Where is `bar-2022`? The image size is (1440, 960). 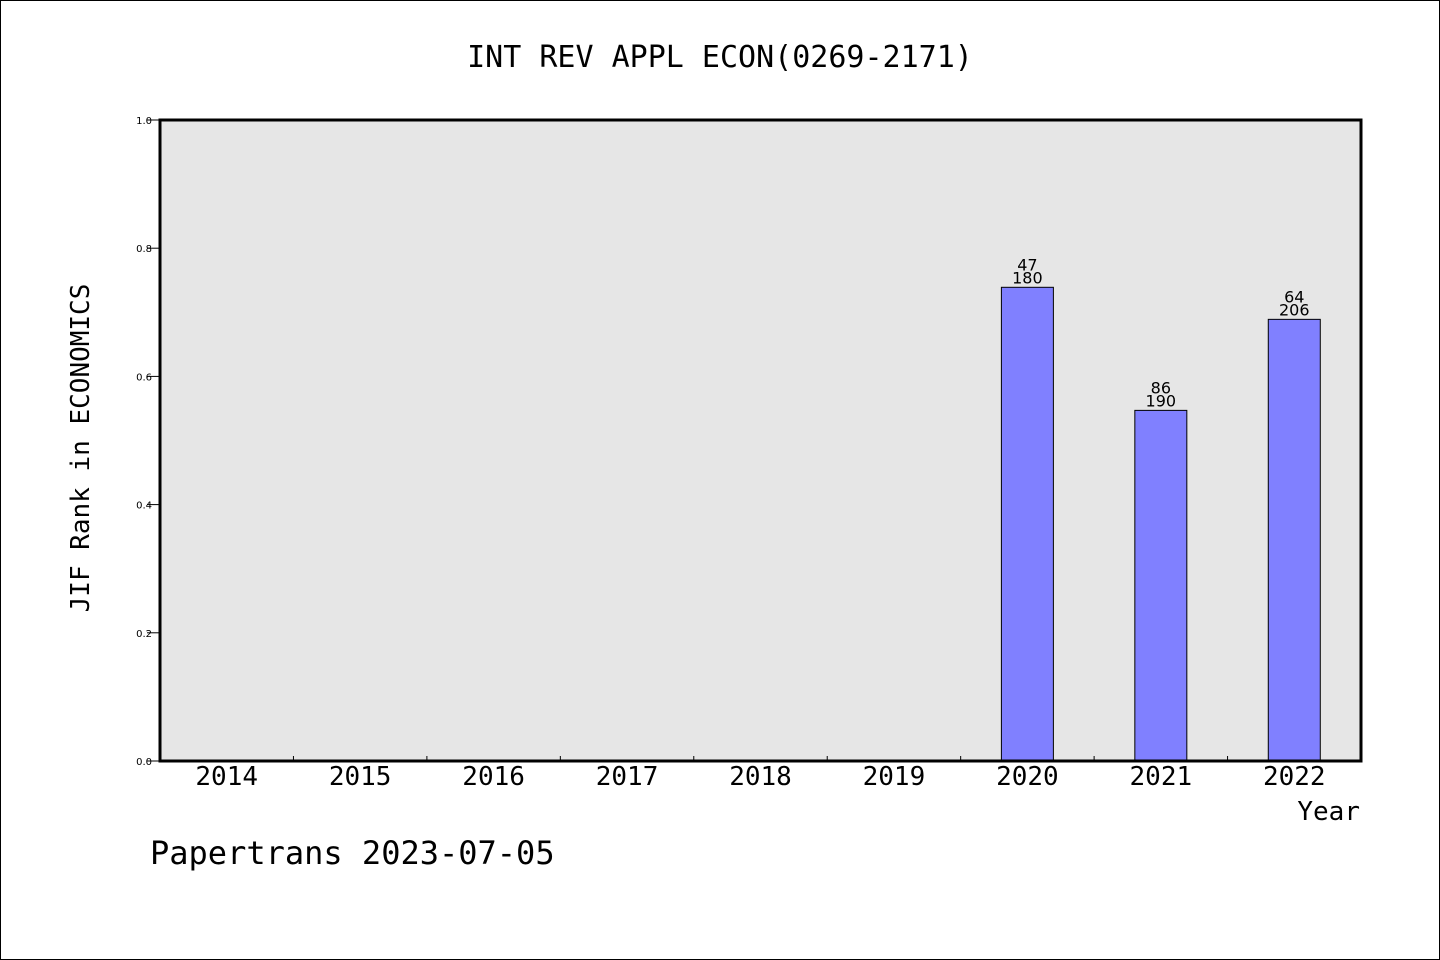
bar-2022 is located at coordinates (1294, 540).